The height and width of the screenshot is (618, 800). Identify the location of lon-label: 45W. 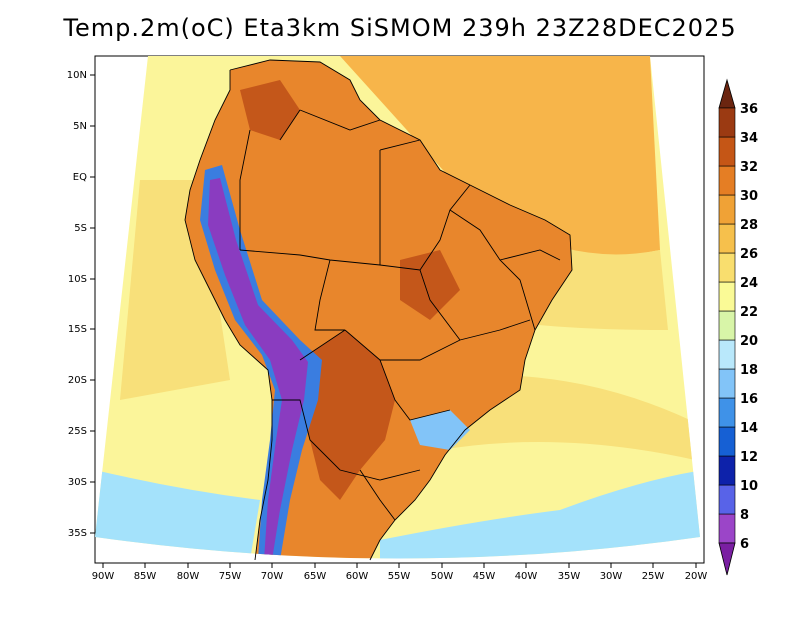
(484, 576).